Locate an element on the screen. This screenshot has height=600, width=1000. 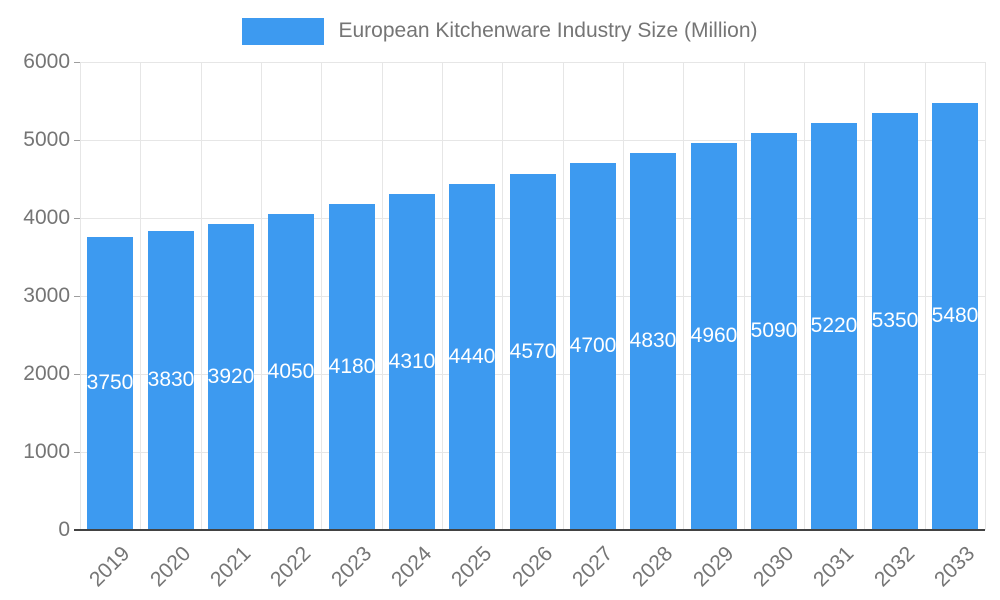
x-tick-label: 2020 is located at coordinates (170, 567).